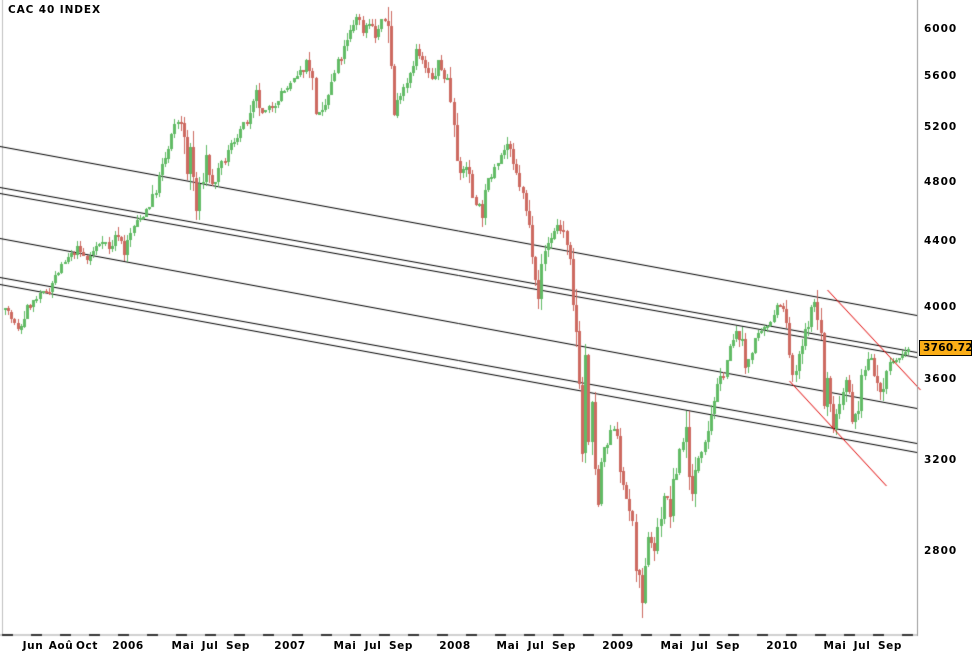 The width and height of the screenshot is (975, 661). What do you see at coordinates (33, 646) in the screenshot?
I see `x-axis-tick-label: Jun` at bounding box center [33, 646].